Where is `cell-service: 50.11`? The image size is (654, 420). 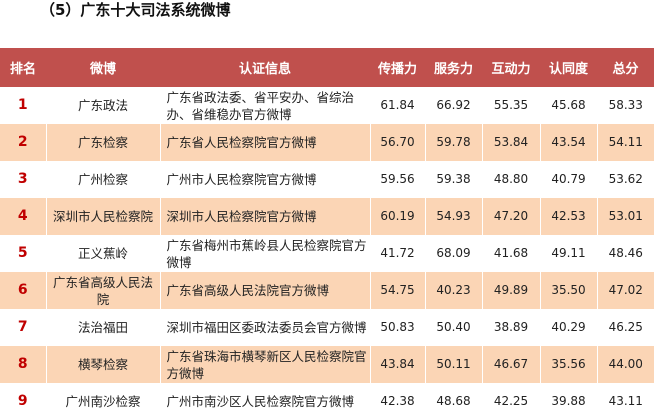
cell-service: 50.11 is located at coordinates (453, 364).